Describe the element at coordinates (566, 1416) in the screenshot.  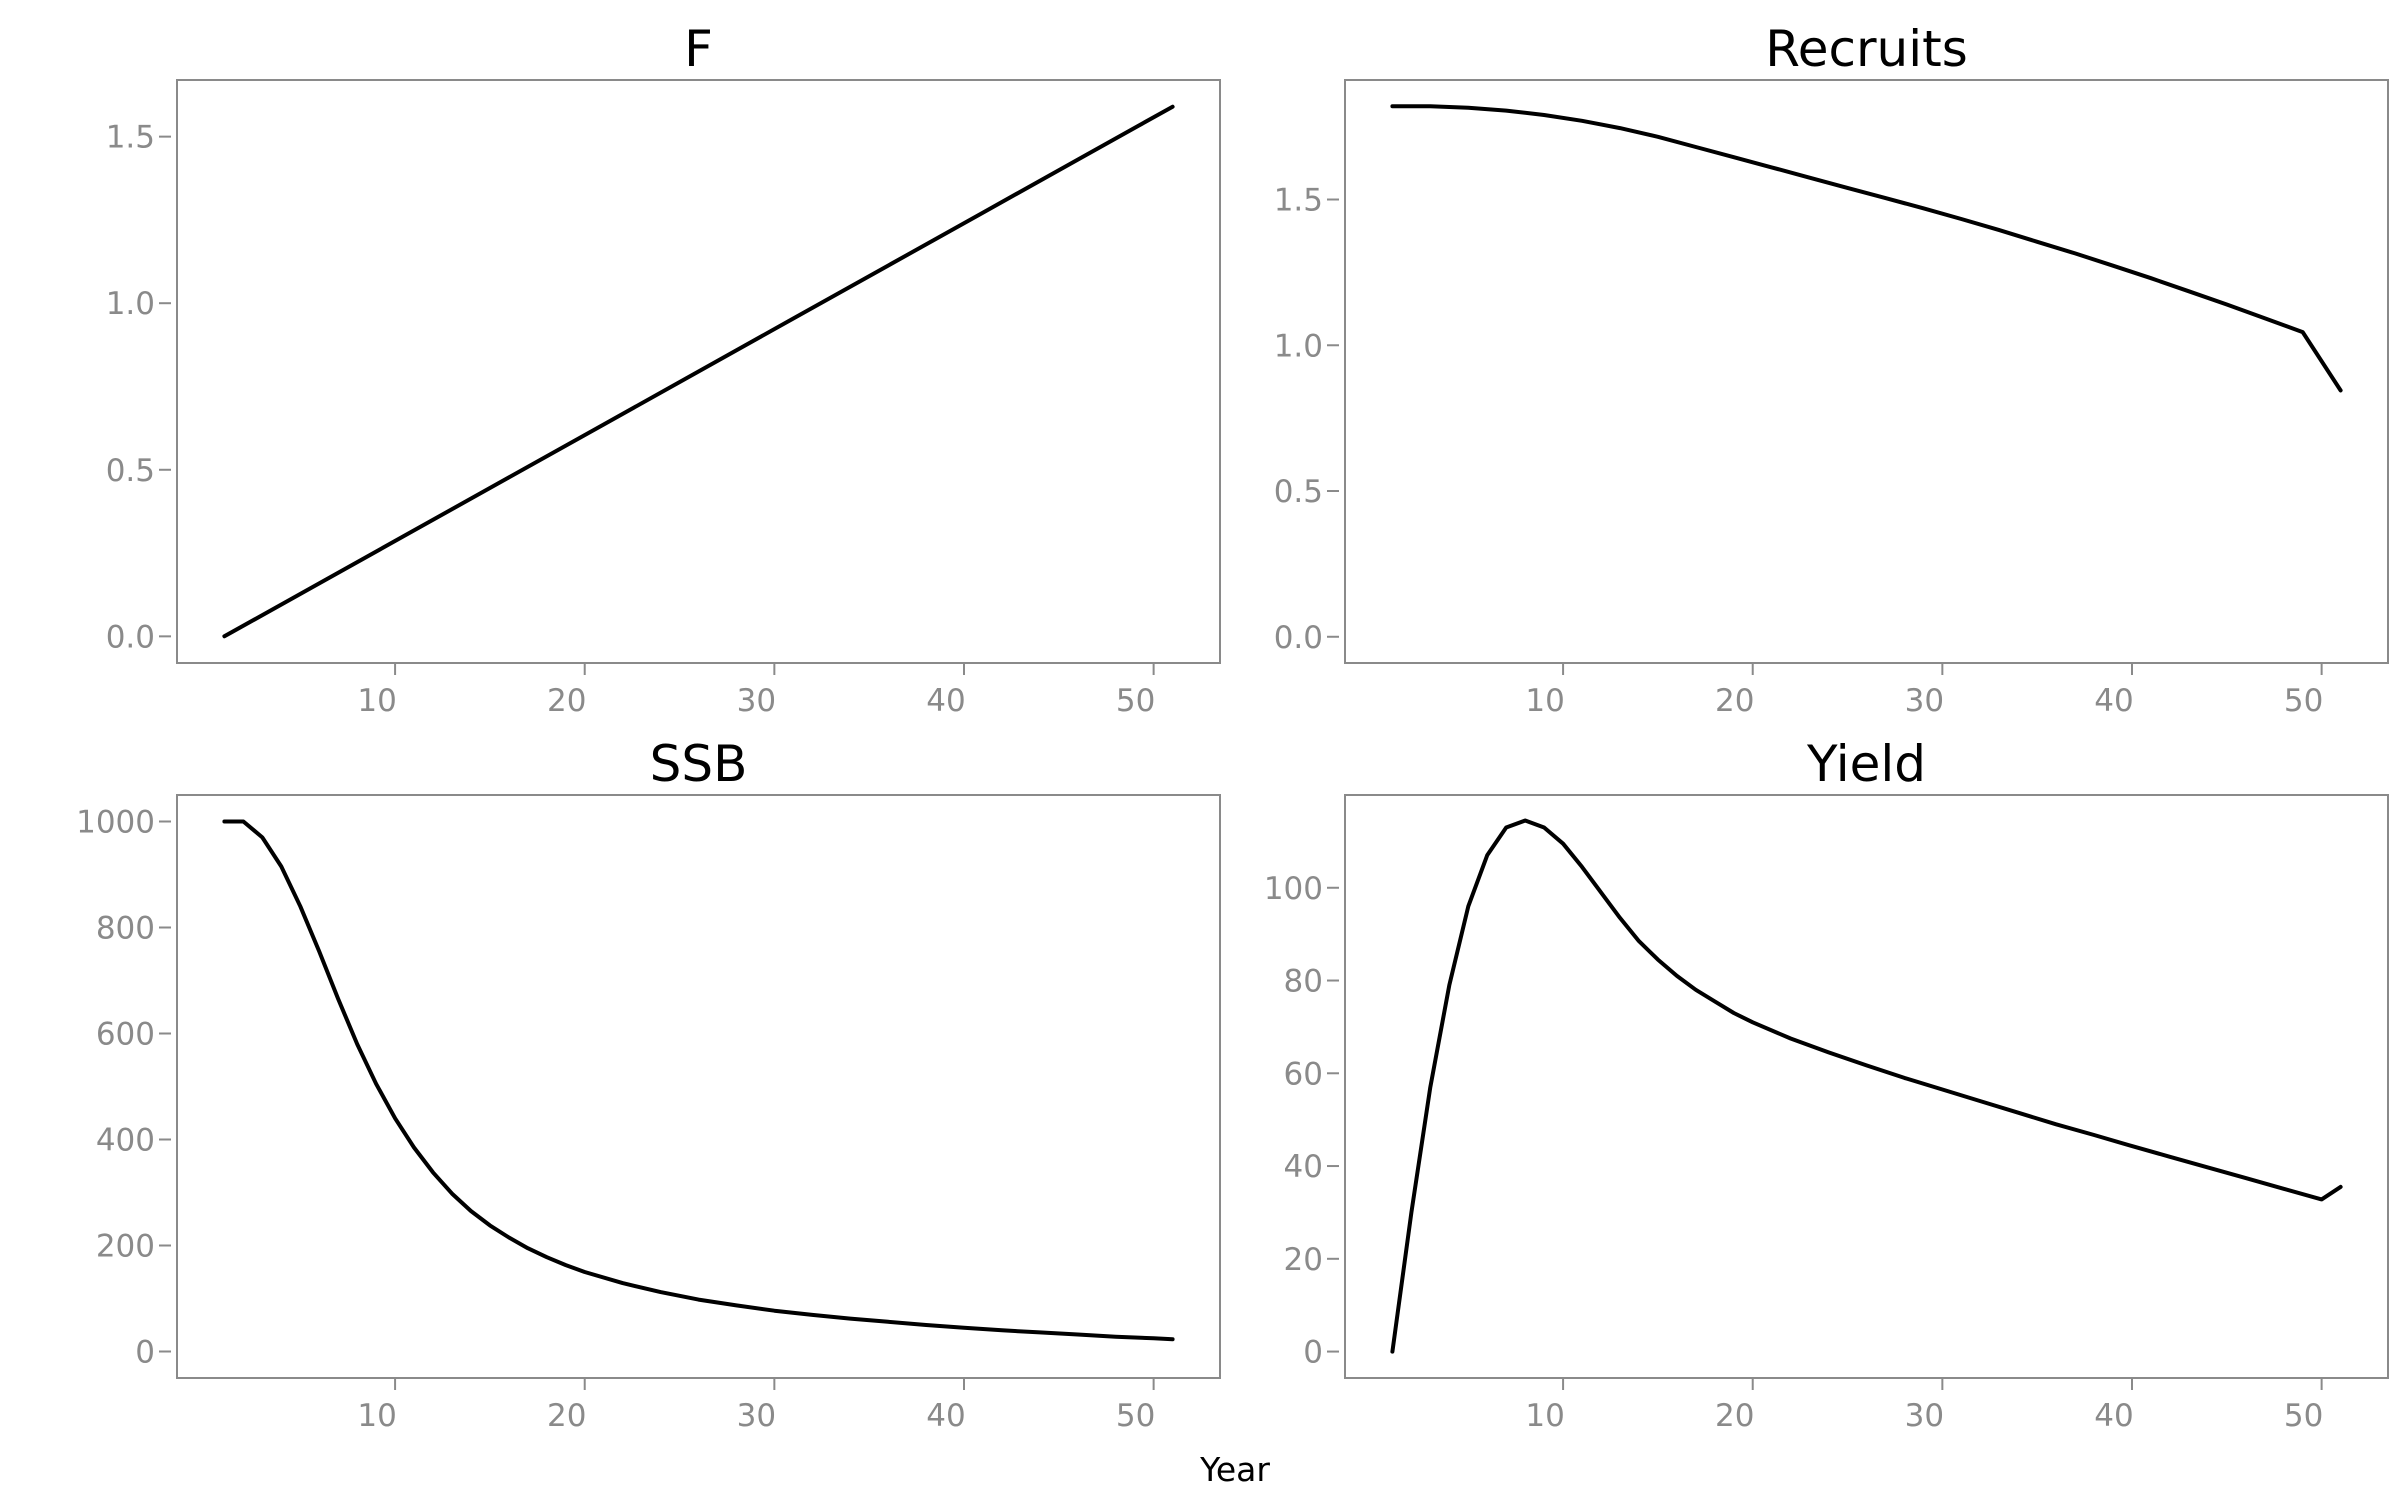
I see `x-tick-label-ssb: 20` at that location.